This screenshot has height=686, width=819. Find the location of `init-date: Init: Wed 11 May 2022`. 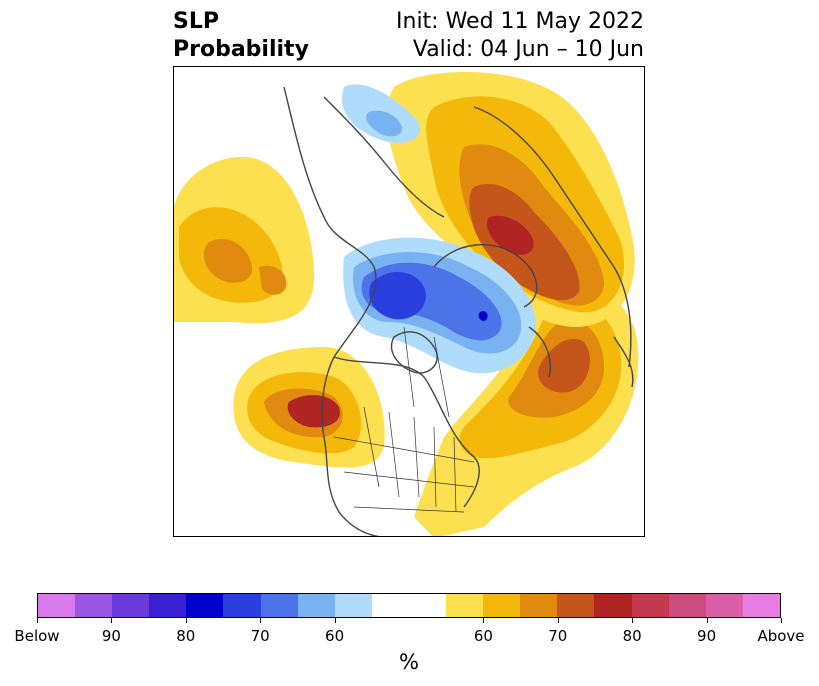

init-date: Init: Wed 11 May 2022 is located at coordinates (520, 21).